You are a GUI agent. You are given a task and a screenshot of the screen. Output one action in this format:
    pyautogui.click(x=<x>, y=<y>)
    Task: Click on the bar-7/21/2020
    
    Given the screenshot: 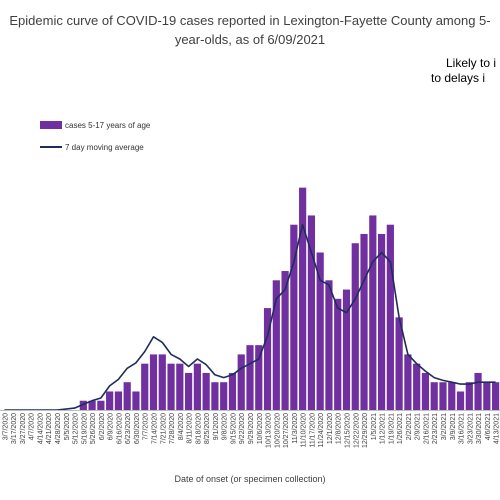 What is the action you would take?
    pyautogui.click(x=162, y=382)
    